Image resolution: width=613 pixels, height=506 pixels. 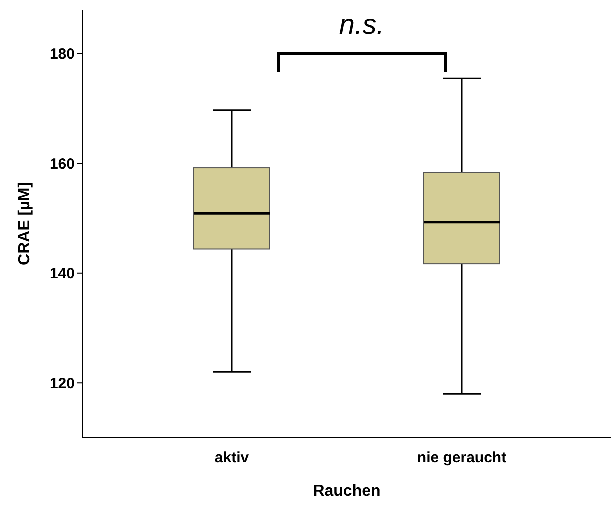 What do you see at coordinates (25, 224) in the screenshot?
I see `y-axis-title: CRAE [µM]` at bounding box center [25, 224].